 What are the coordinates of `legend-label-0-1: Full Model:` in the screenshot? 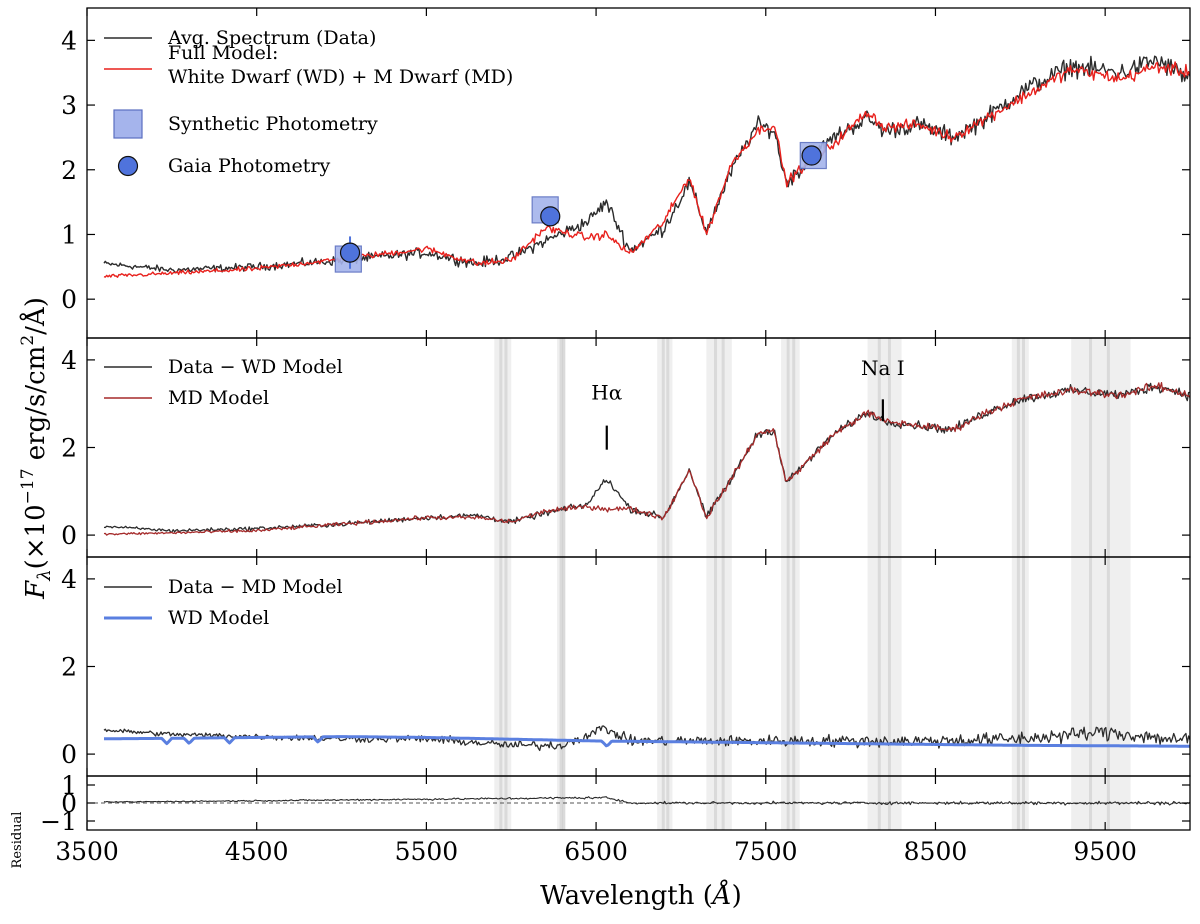 It's located at (223, 53).